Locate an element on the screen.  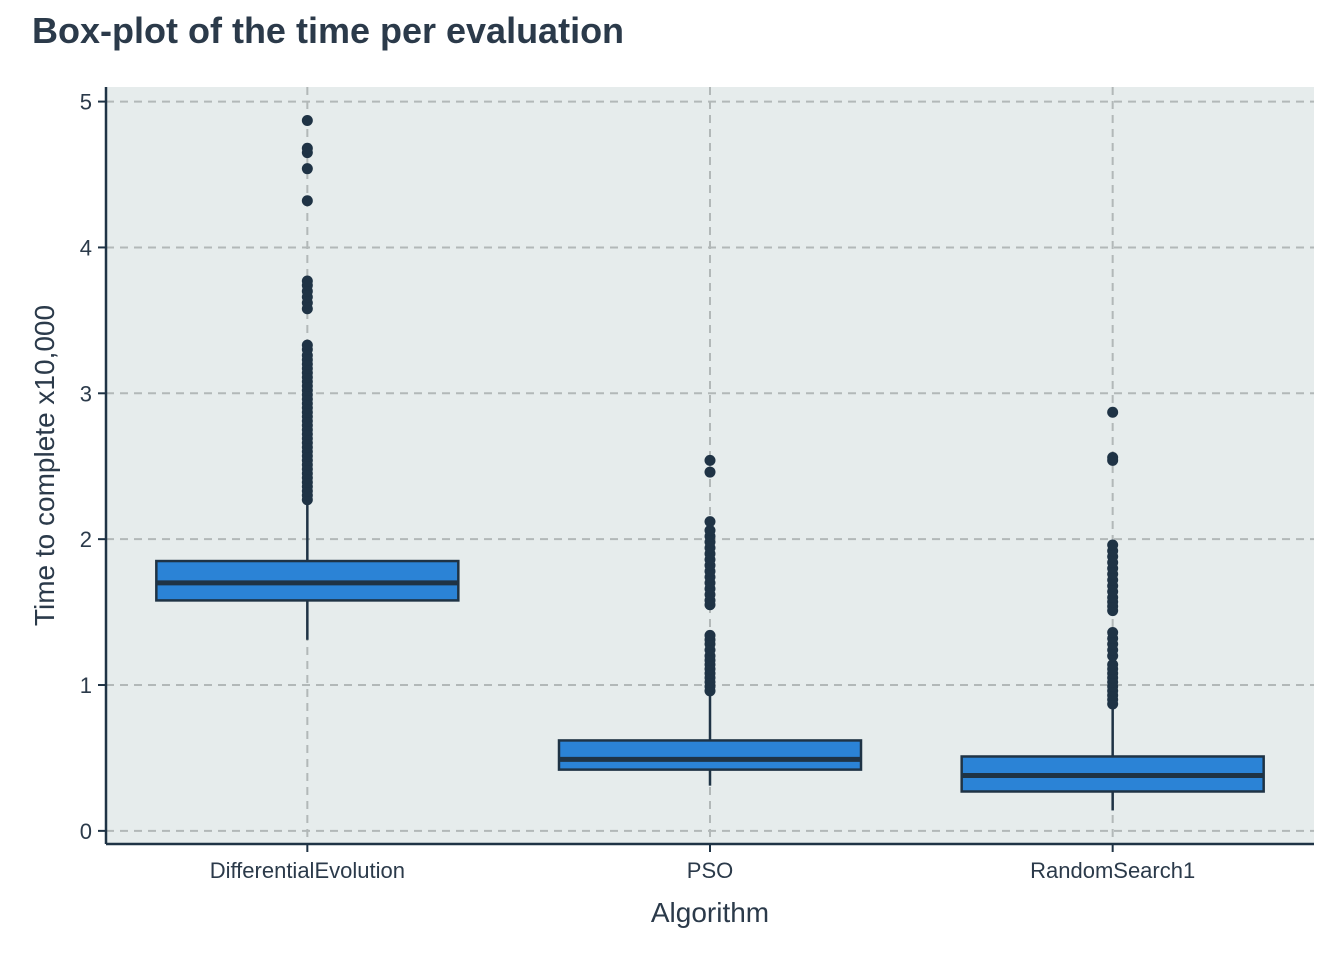
x-axis-title: Algorithm is located at coordinates (710, 912).